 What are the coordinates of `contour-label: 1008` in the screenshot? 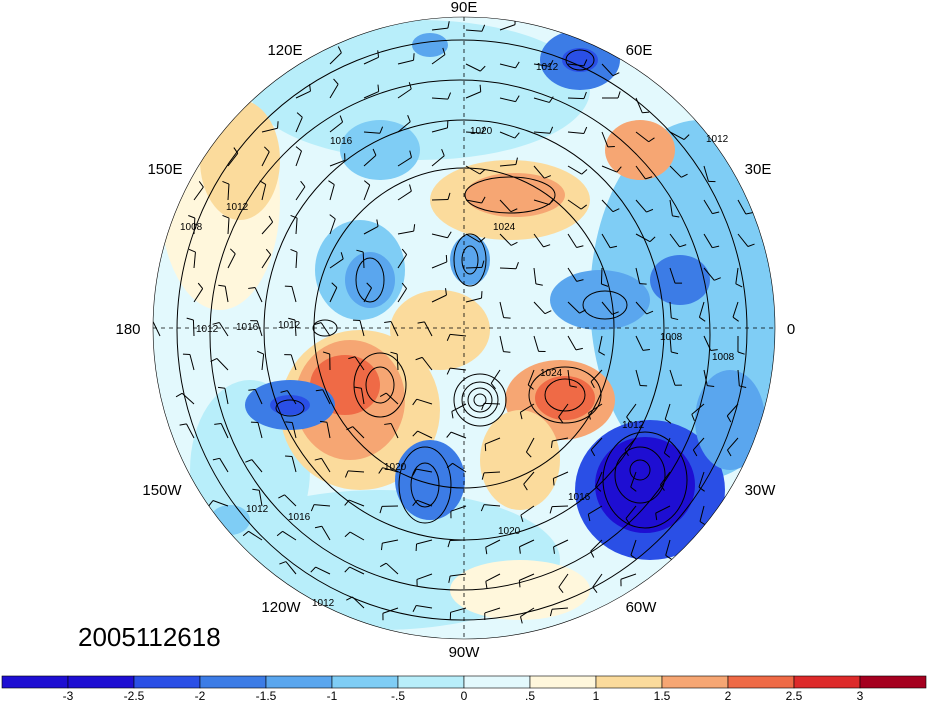 It's located at (191, 227).